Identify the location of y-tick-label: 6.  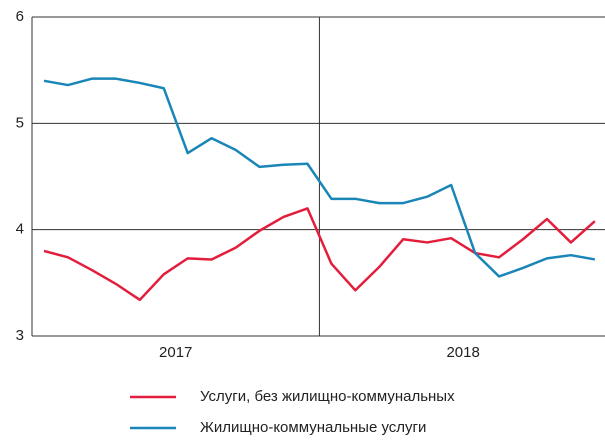
(20, 16).